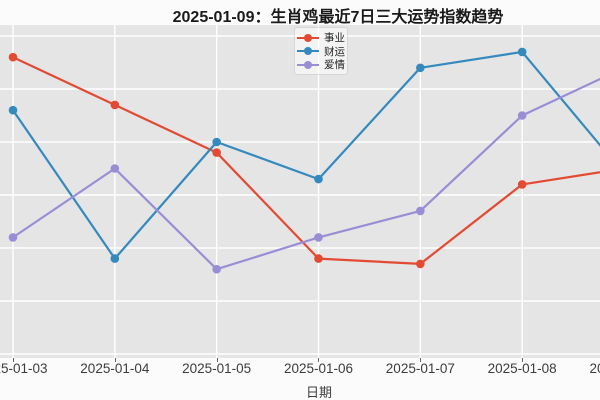 This screenshot has width=600, height=400. What do you see at coordinates (334, 51) in the screenshot?
I see `legend-item-label: 财运` at bounding box center [334, 51].